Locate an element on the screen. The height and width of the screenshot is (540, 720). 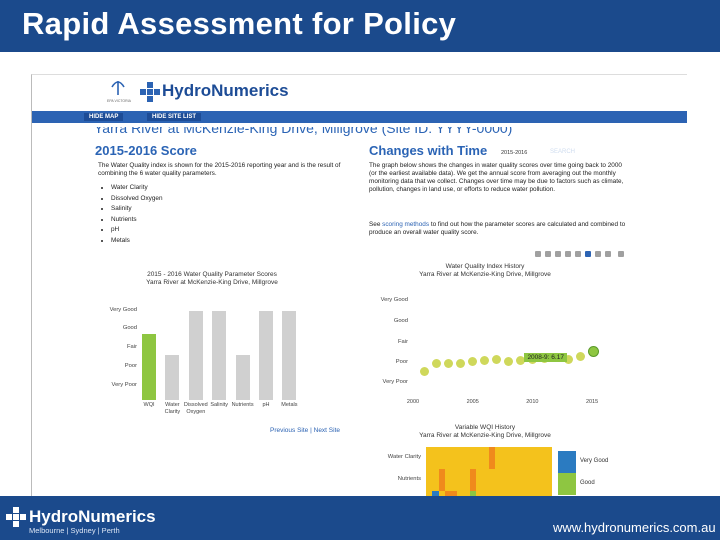
history-chart-title: Water Quality Index History is located at coordinates (485, 266).